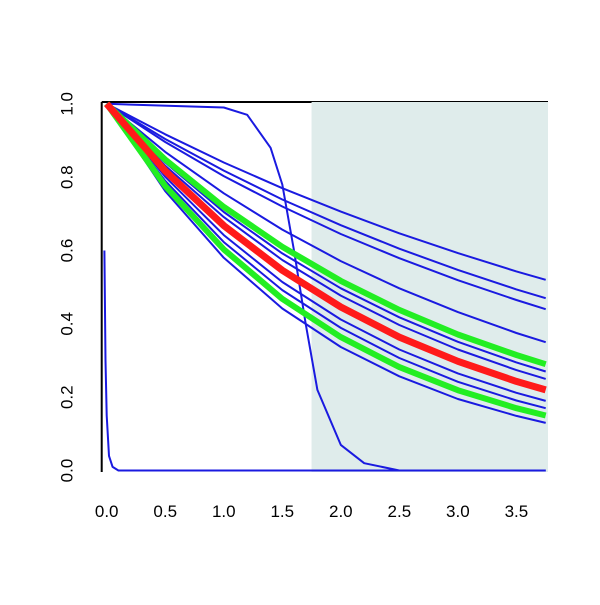  I want to click on x-tick-label: 3.0, so click(458, 511).